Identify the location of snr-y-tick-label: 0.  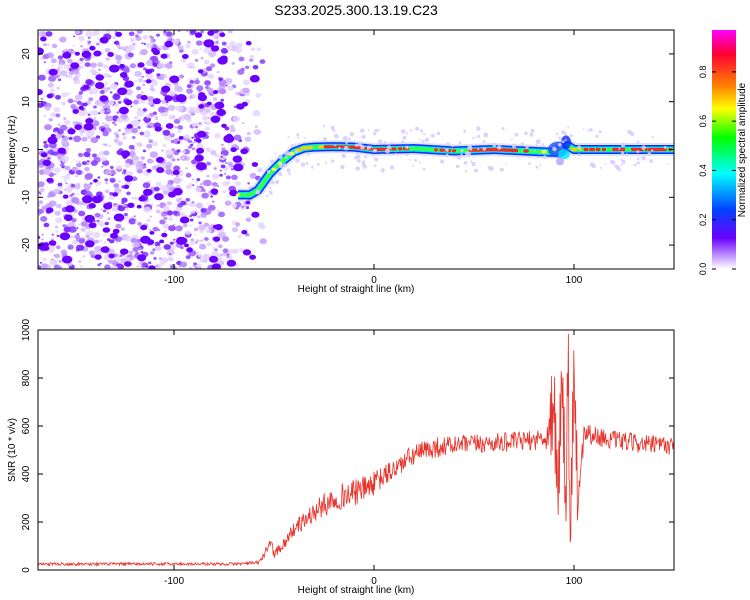
(26, 570).